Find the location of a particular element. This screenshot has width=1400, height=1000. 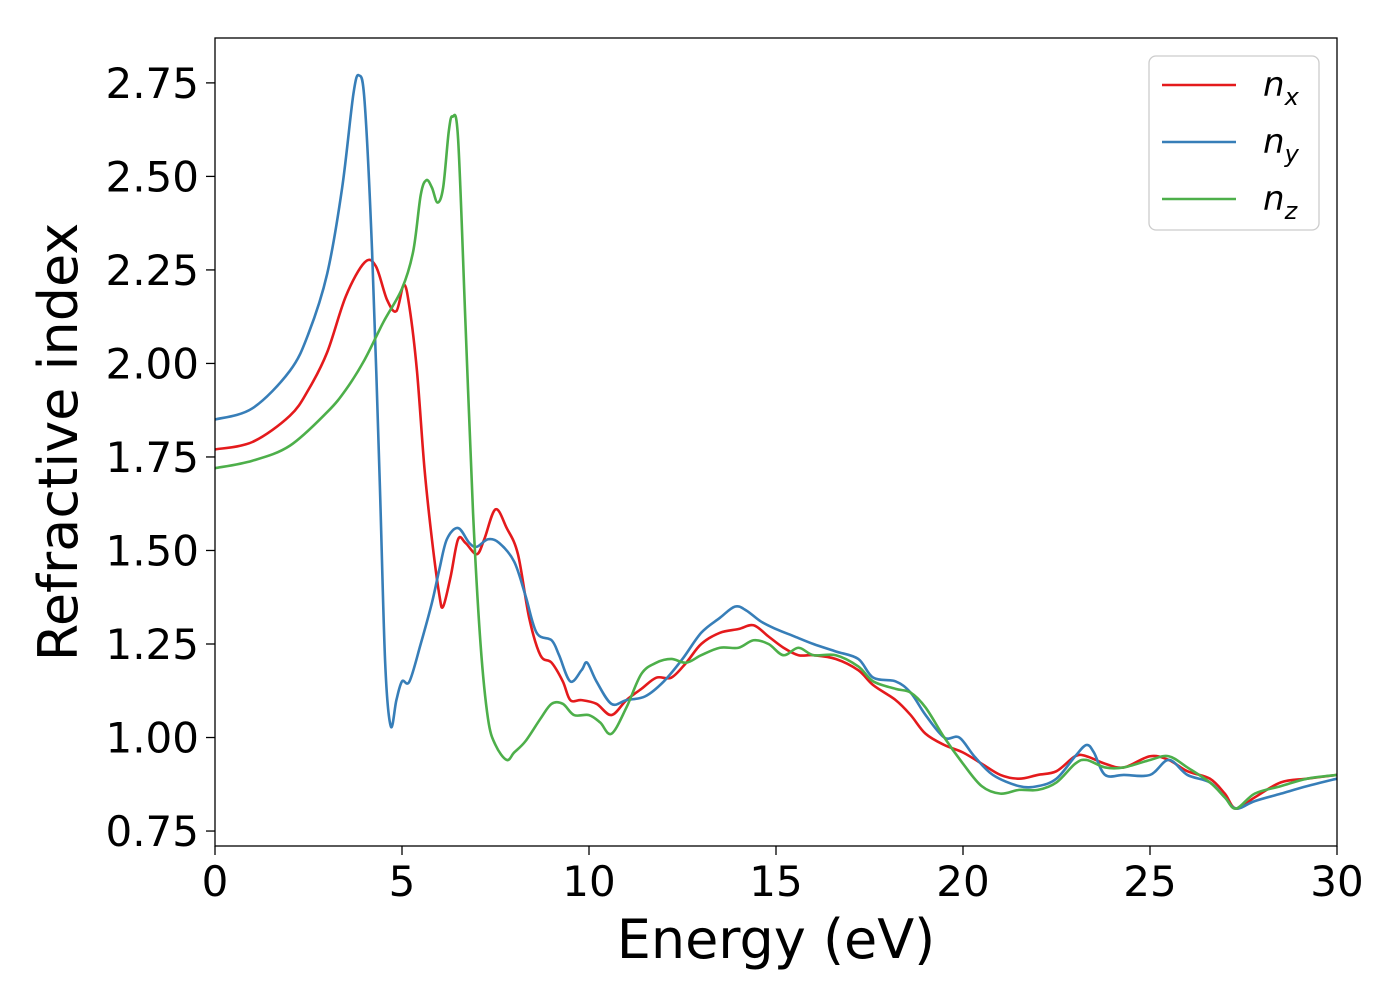

y-tick-label: 0.75 is located at coordinates (152, 831).